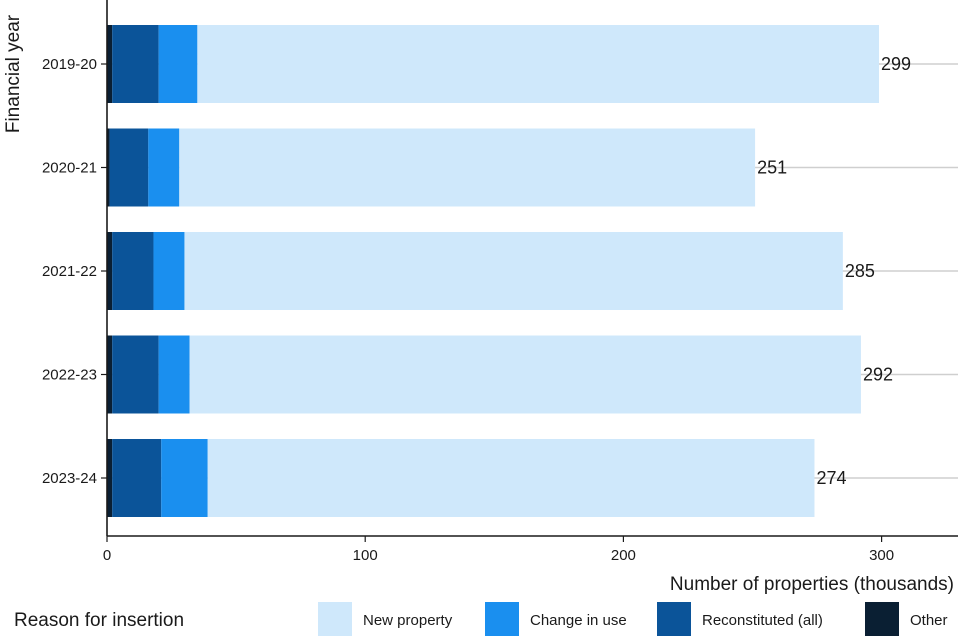 This screenshot has width=960, height=640. I want to click on legend-label: Reconstituted (all), so click(762, 620).